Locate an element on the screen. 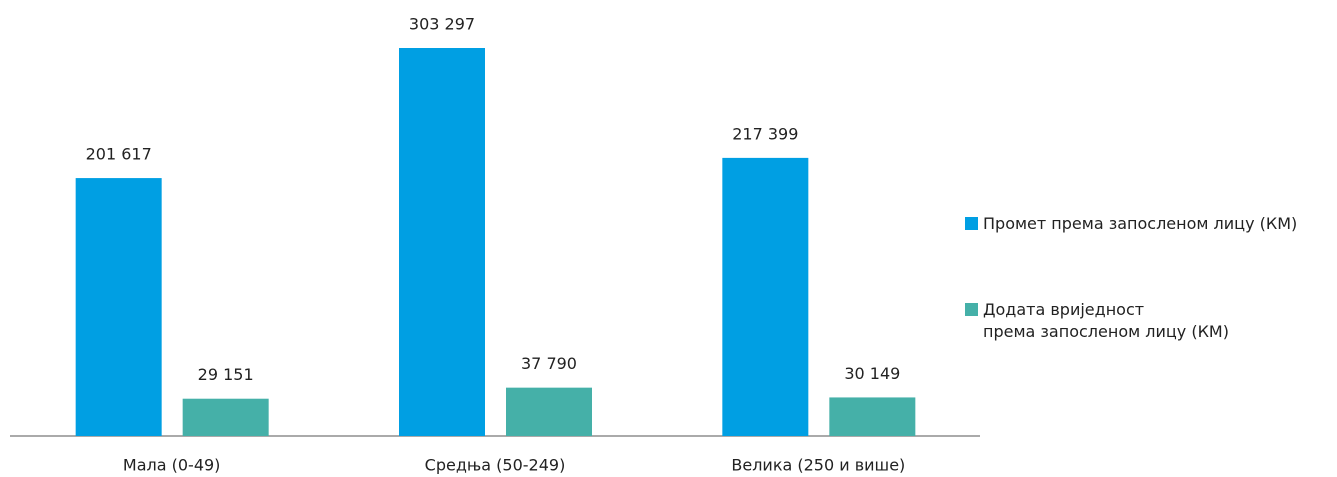 Image resolution: width=1337 pixels, height=477 pixels. value-label: 201 617 is located at coordinates (119, 154).